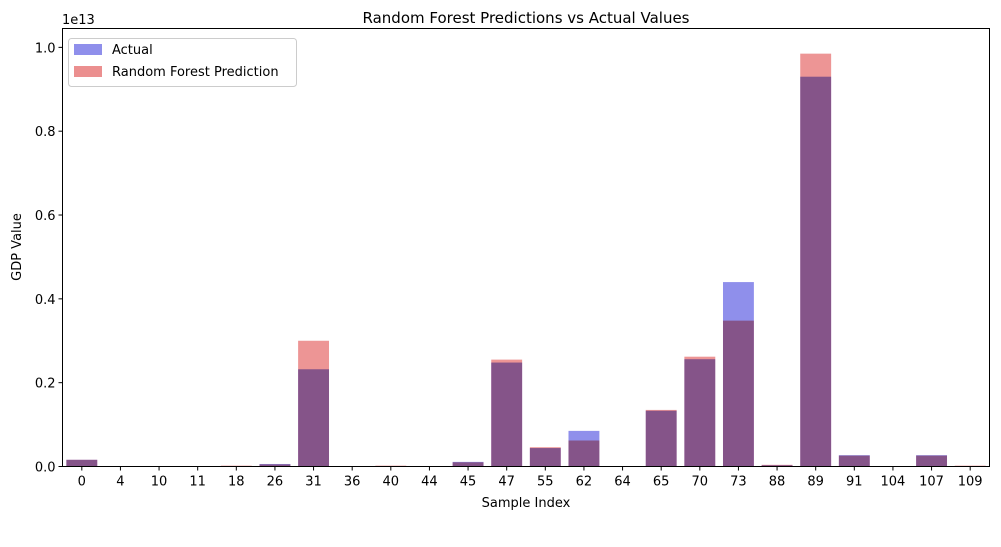  Describe the element at coordinates (197, 482) in the screenshot. I see `x-tick-label: 11` at that location.